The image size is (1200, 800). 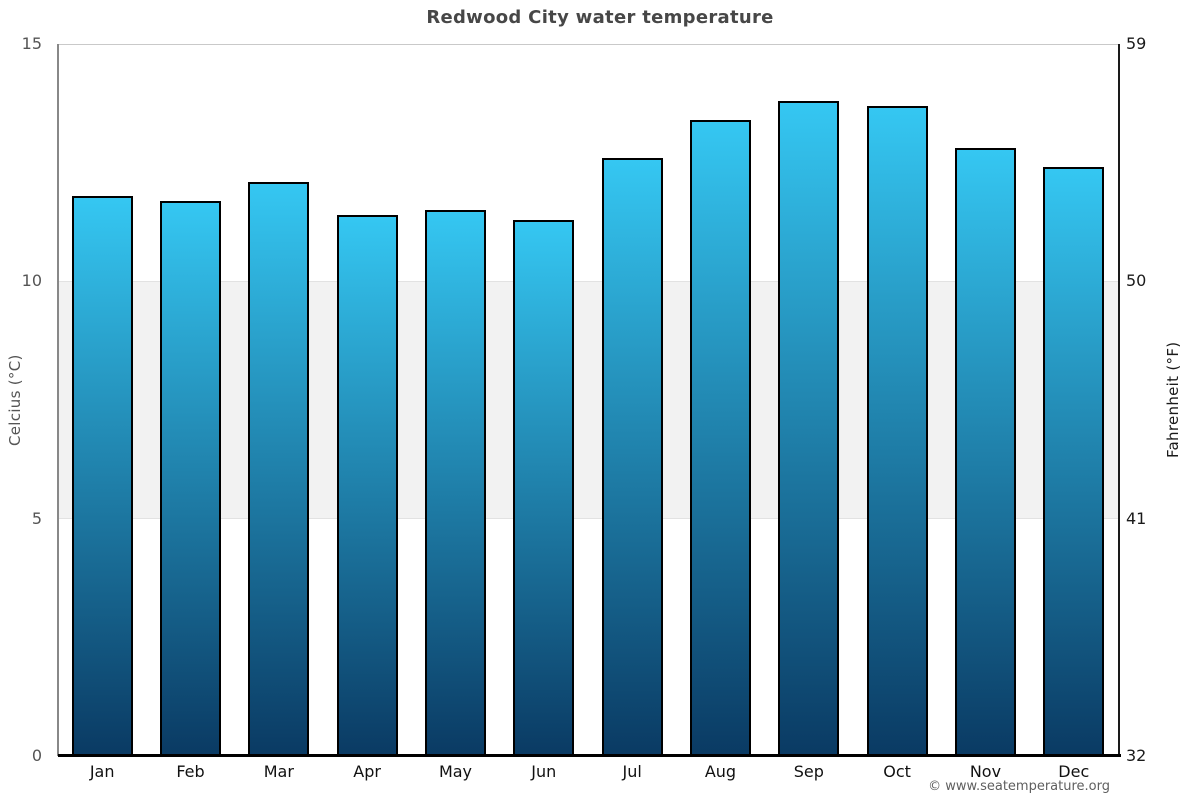 I want to click on bar-aug, so click(x=720, y=437).